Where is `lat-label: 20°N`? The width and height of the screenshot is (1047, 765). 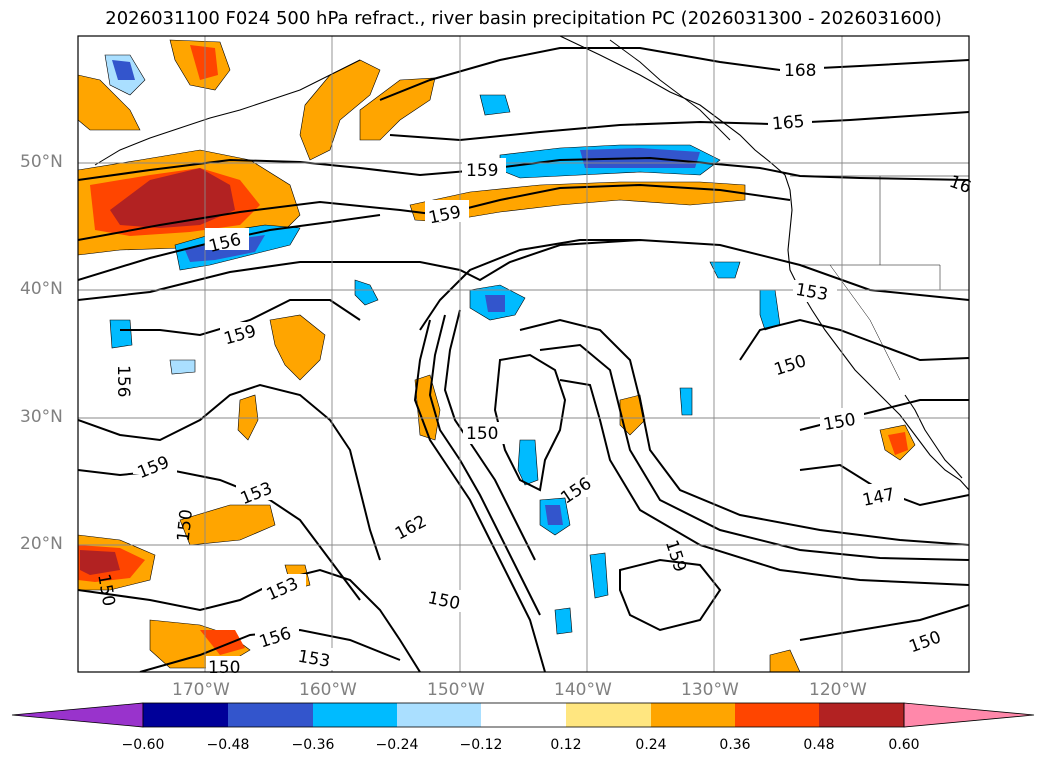
lat-label: 20°N is located at coordinates (41, 544).